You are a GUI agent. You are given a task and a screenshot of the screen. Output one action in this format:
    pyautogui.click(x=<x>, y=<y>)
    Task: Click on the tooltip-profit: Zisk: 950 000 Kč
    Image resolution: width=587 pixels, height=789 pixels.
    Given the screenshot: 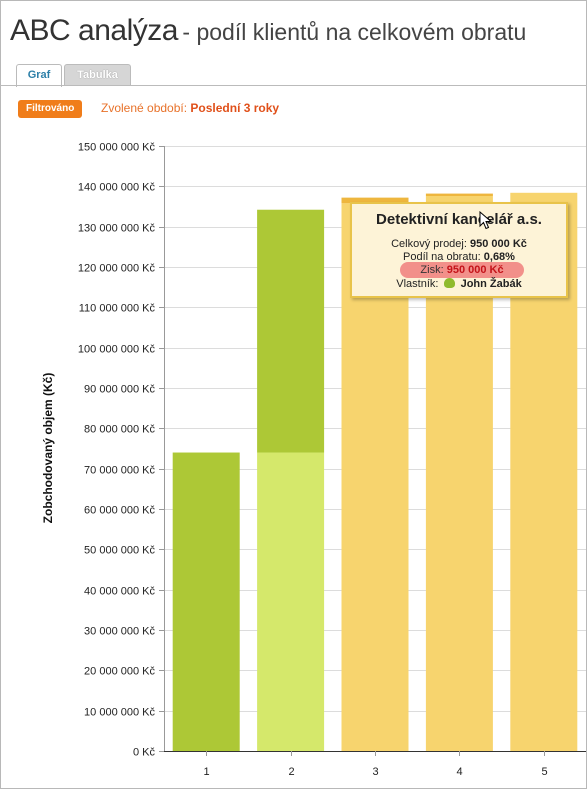 What is the action you would take?
    pyautogui.click(x=462, y=270)
    